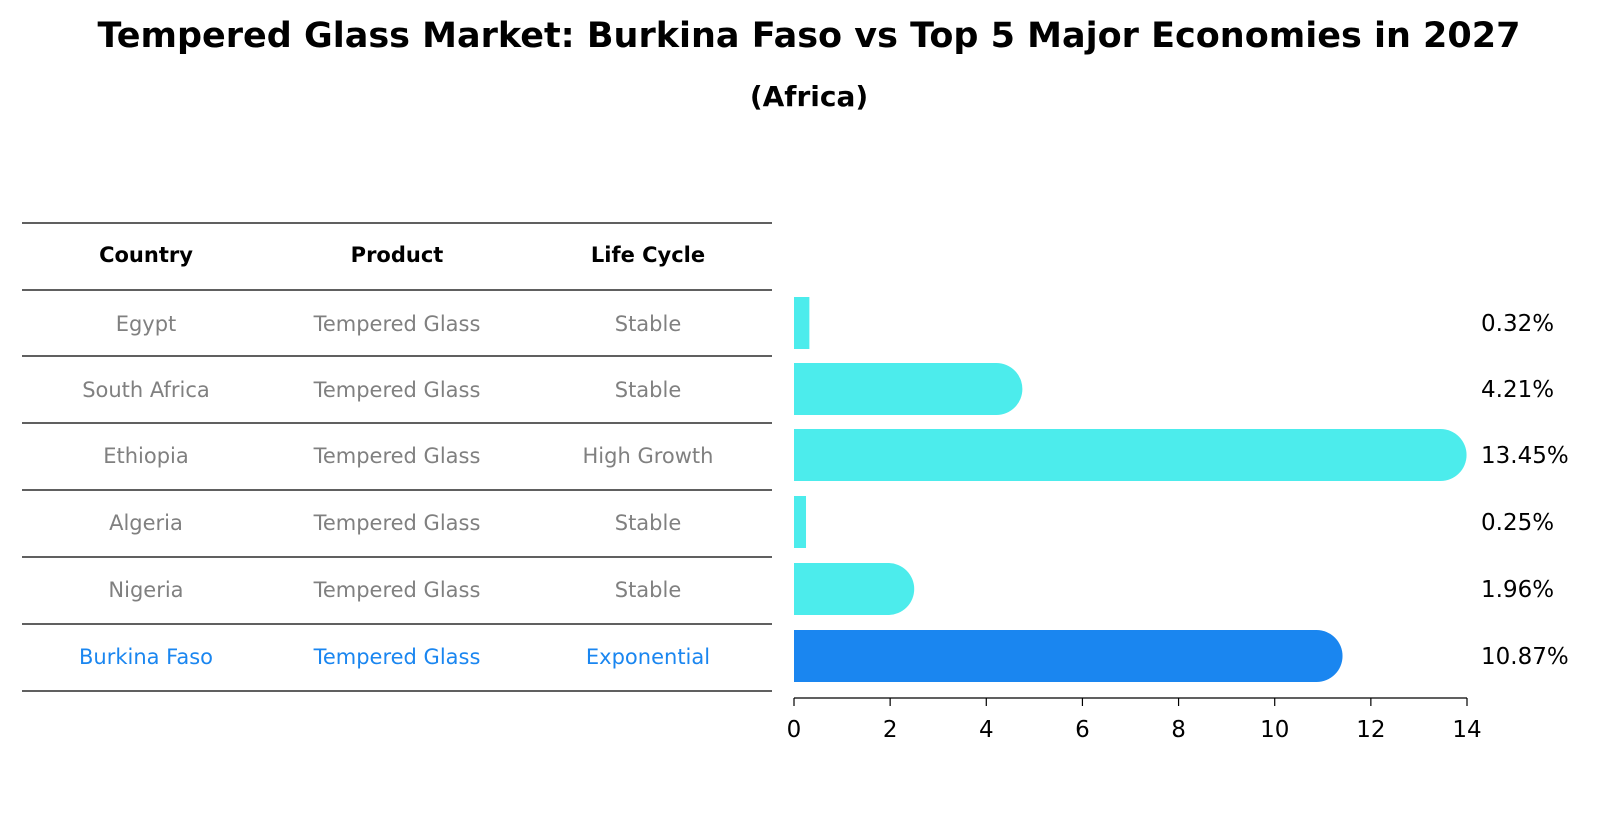 This screenshot has width=1618, height=823. Describe the element at coordinates (802, 323) in the screenshot. I see `bar-egypt` at that location.